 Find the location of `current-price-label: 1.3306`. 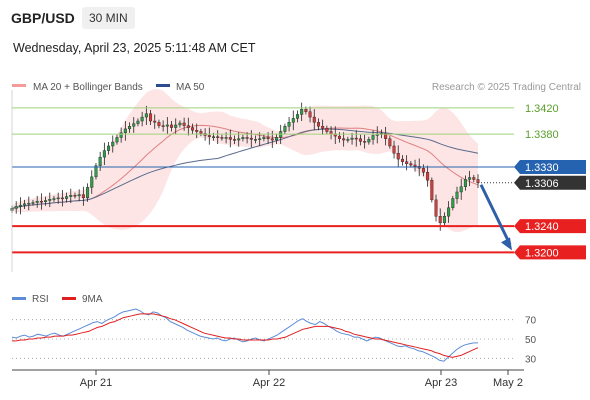

current-price-label: 1.3306 is located at coordinates (542, 184).